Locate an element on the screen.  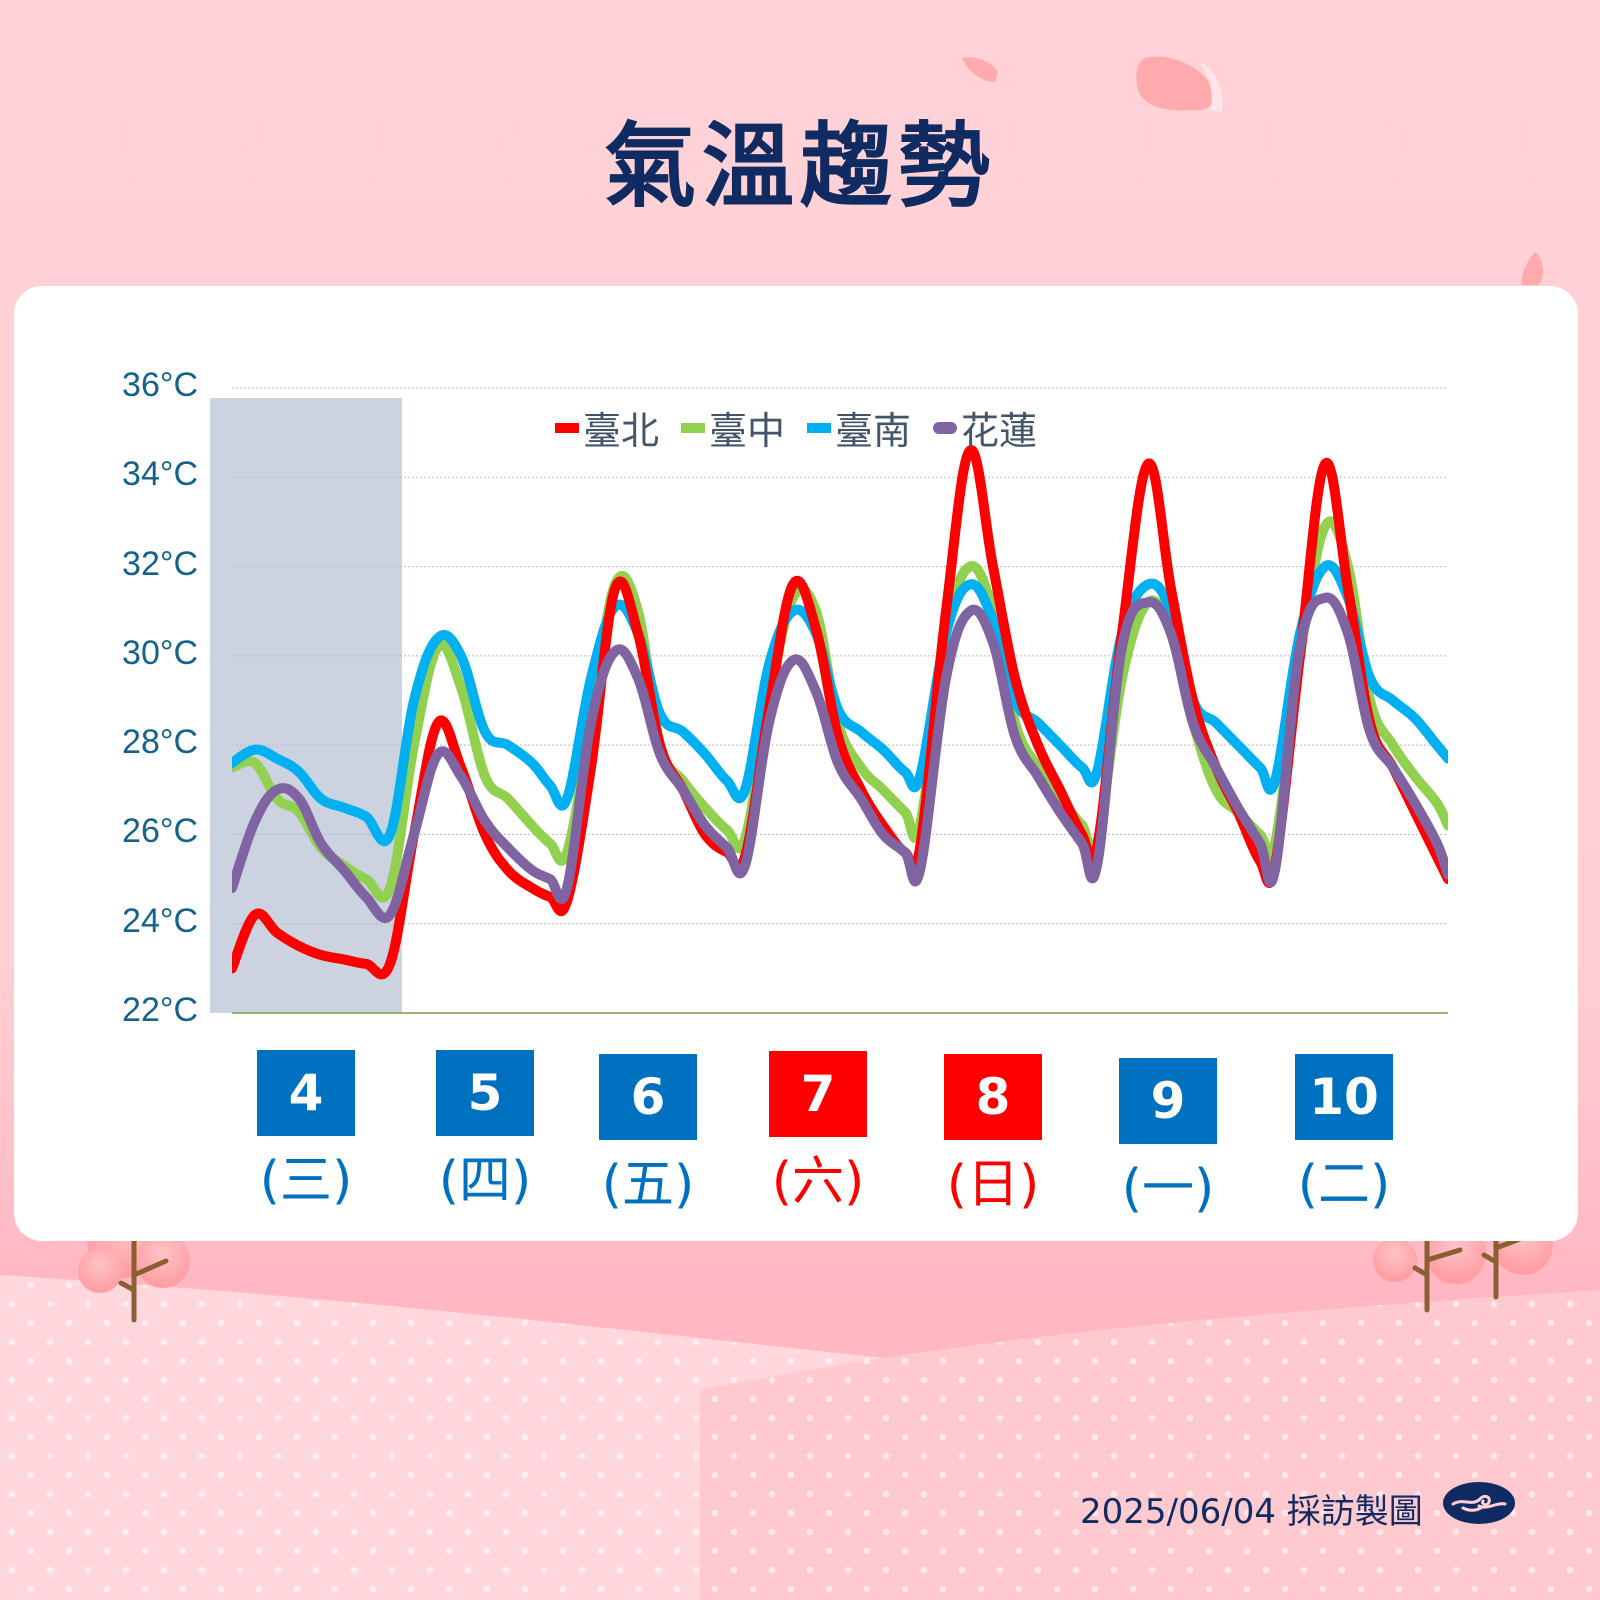
footer-credit: 2025/06/04 採訪製圖 is located at coordinates (1251, 1512).